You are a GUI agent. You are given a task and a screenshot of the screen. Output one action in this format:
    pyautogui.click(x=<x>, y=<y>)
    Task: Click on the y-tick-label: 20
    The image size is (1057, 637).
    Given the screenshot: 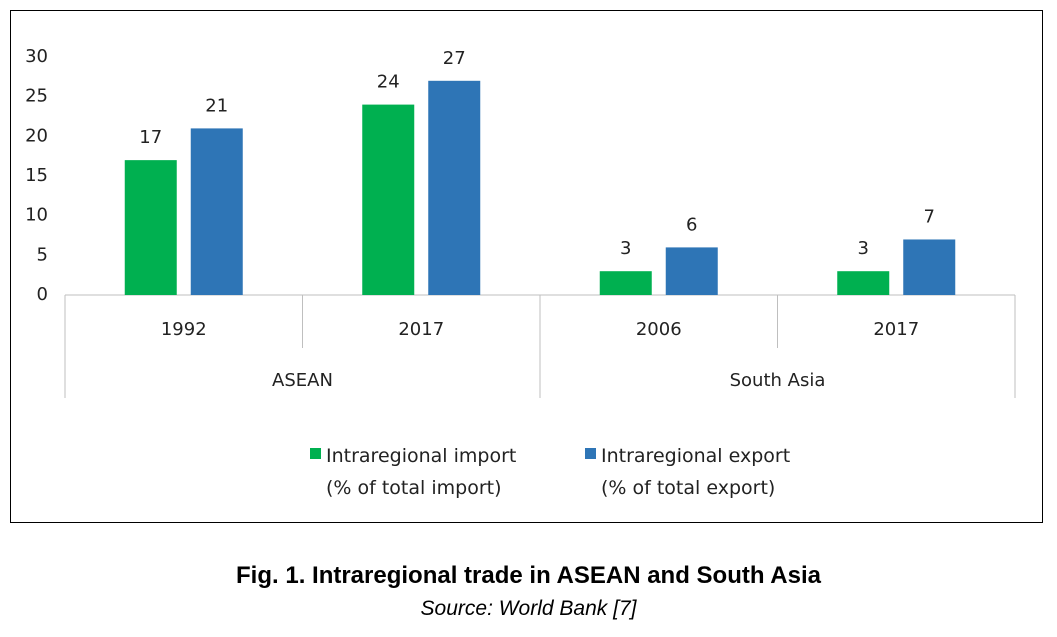 What is the action you would take?
    pyautogui.click(x=36, y=135)
    